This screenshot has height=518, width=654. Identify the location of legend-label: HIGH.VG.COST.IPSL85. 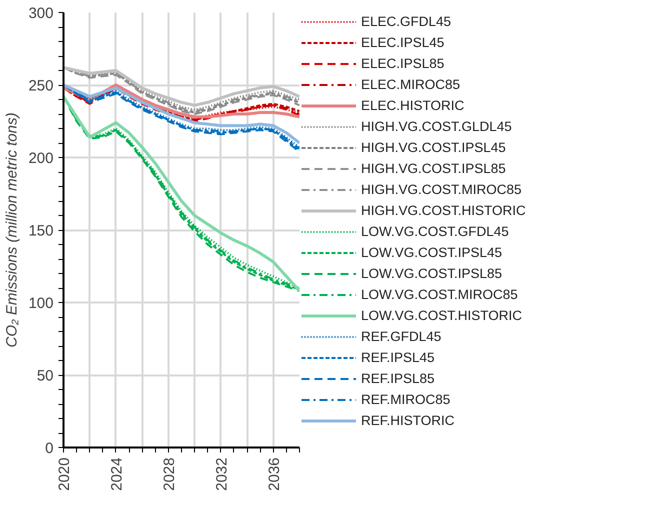
(433, 168).